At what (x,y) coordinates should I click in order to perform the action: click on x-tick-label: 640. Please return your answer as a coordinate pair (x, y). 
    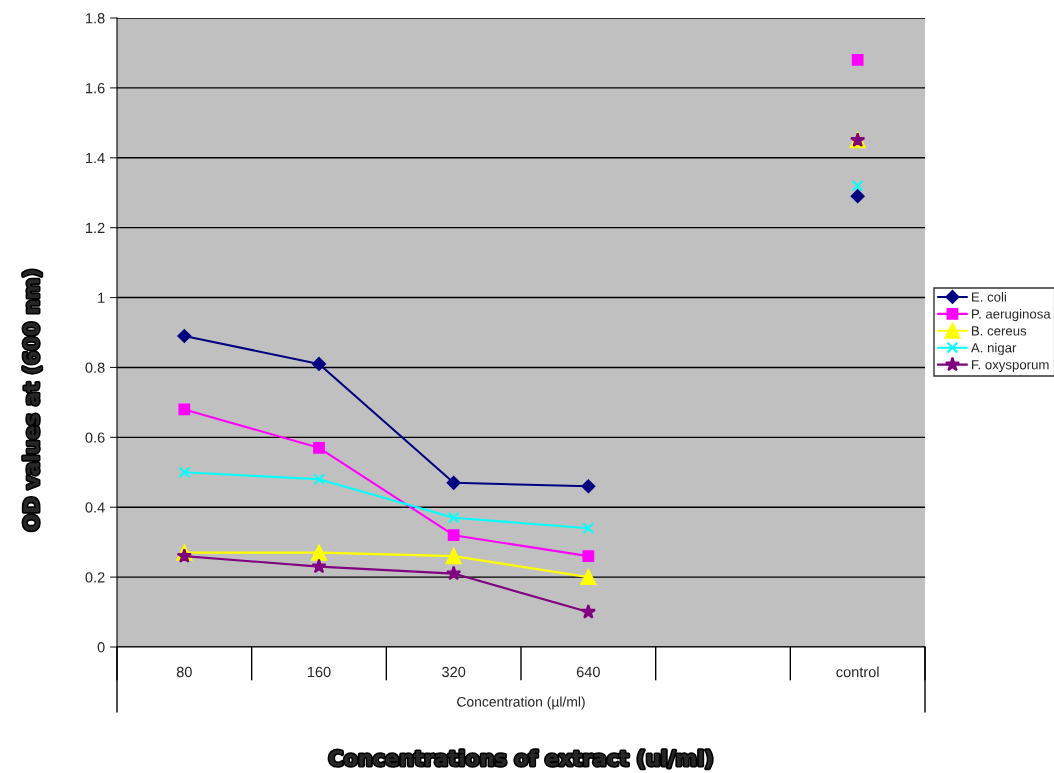
    Looking at the image, I should click on (588, 672).